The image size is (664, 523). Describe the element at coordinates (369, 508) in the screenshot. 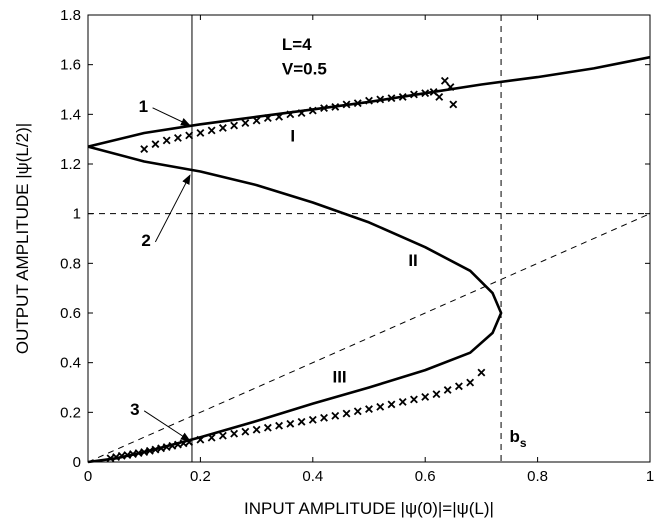

I see `x-axis-label: INPUT AMPLITUDE |ψ(0)|=|ψ(L)|` at that location.